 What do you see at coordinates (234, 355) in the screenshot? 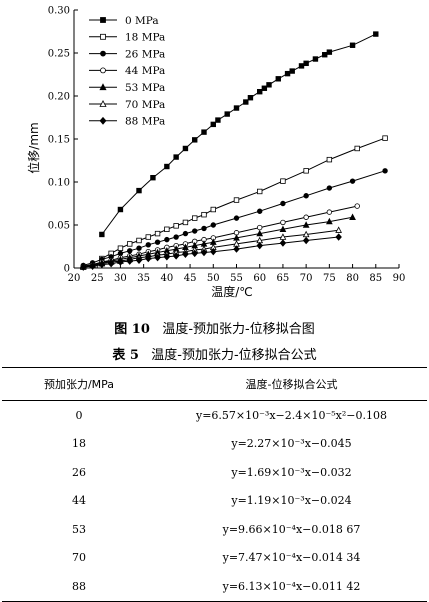
I see `table-title: 温度-预加张力-位移拟合公式` at bounding box center [234, 355].